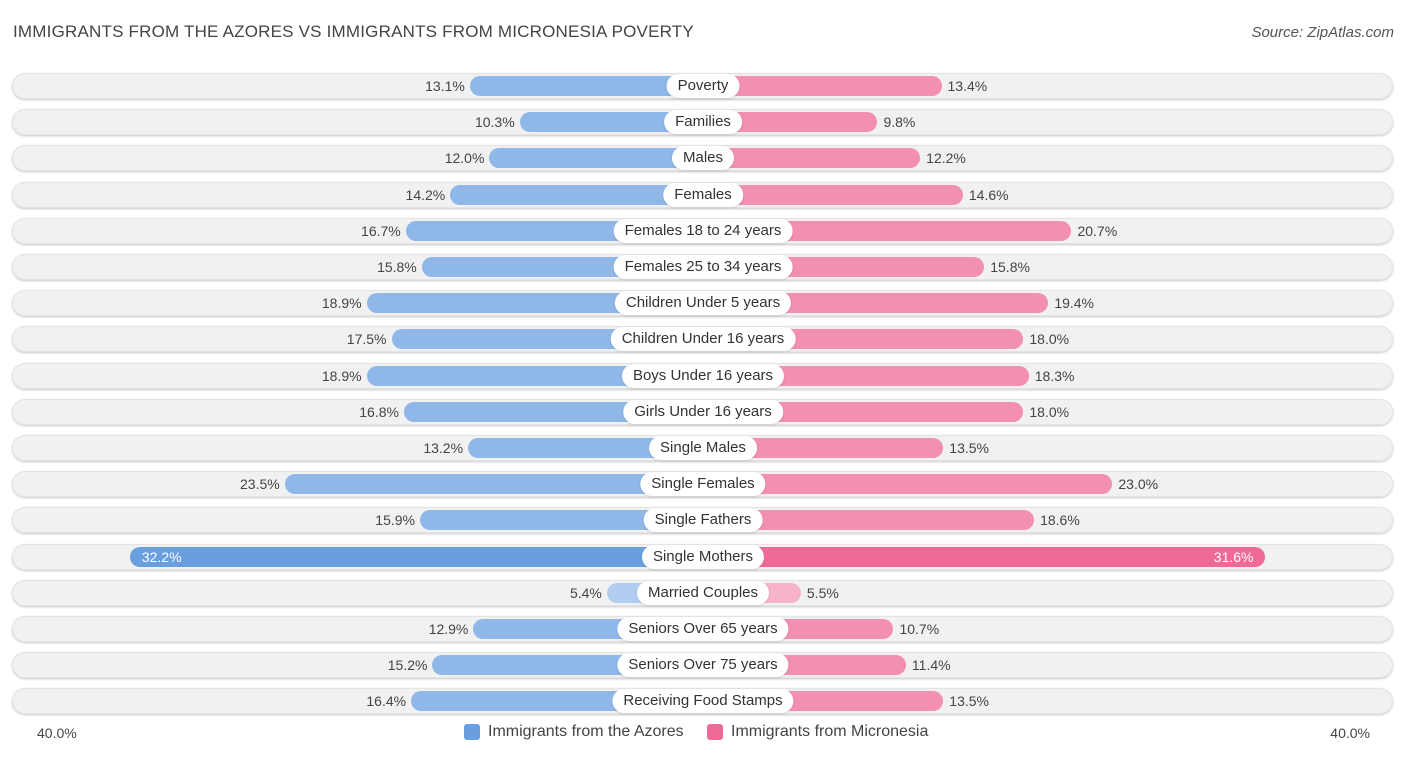  Describe the element at coordinates (1233, 557) in the screenshot. I see `value-label-micronesia: 31.6%` at that location.